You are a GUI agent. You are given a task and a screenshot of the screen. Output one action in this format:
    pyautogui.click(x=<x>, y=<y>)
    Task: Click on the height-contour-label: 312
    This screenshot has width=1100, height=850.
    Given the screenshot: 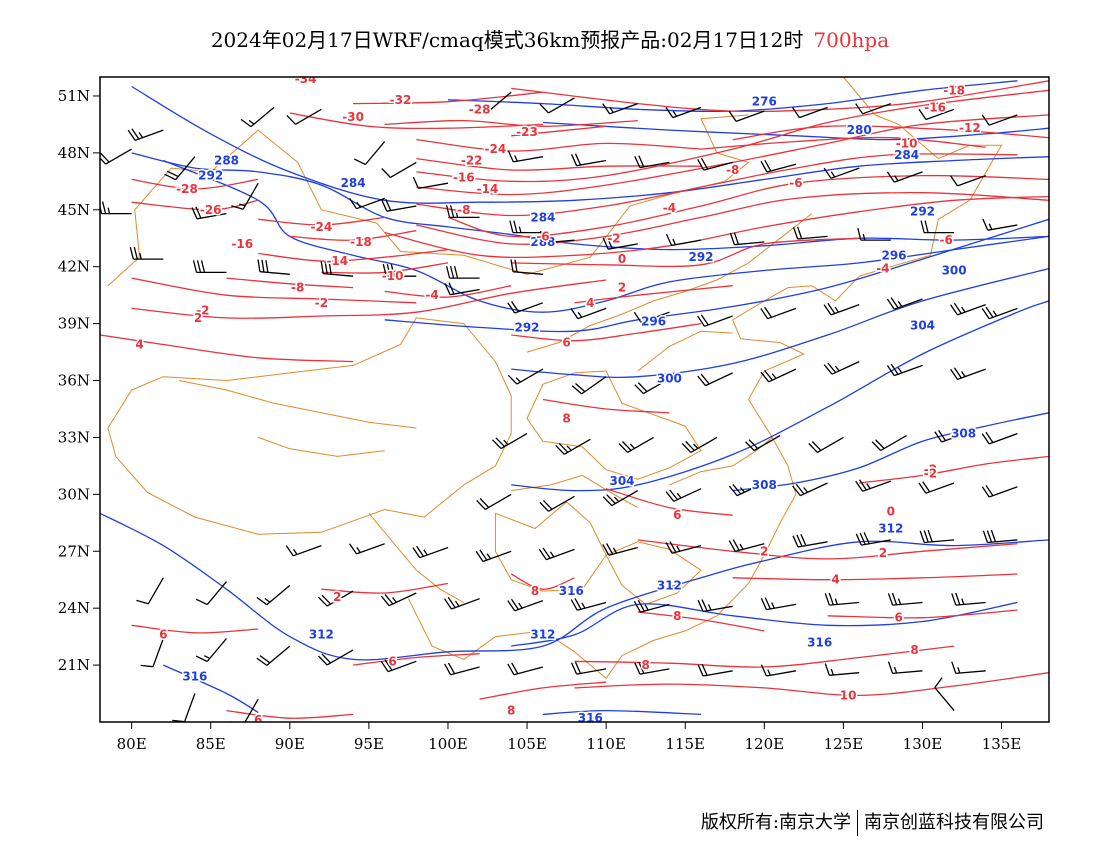 What is the action you would take?
    pyautogui.click(x=321, y=635)
    